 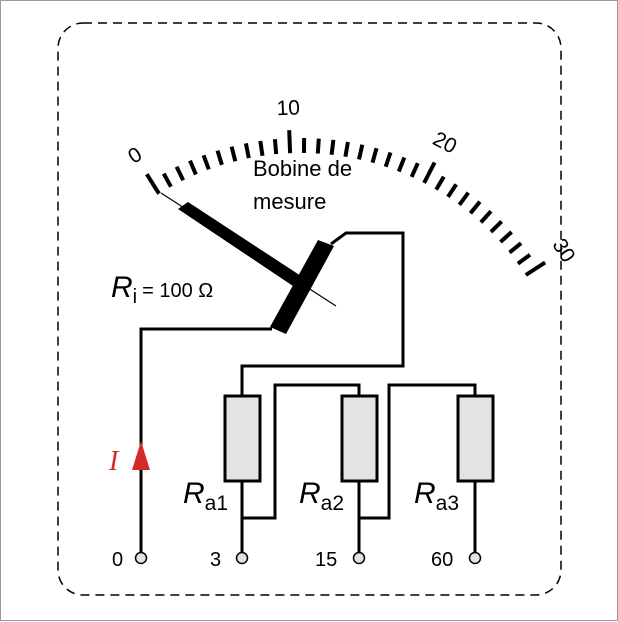 What do you see at coordinates (129, 560) in the screenshot?
I see `terminal-0: 0` at bounding box center [129, 560].